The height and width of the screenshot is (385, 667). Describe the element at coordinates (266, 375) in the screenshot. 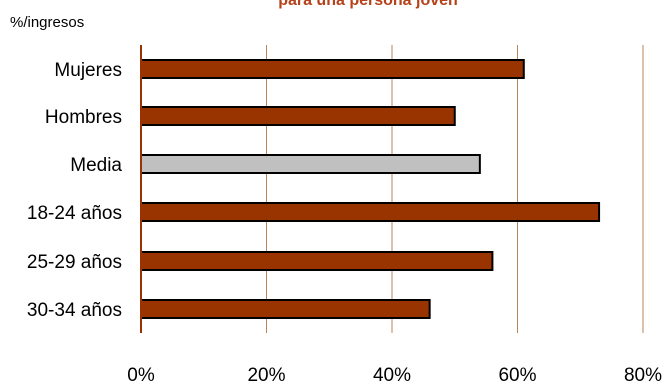

I see `x-tick-label: 20%` at that location.